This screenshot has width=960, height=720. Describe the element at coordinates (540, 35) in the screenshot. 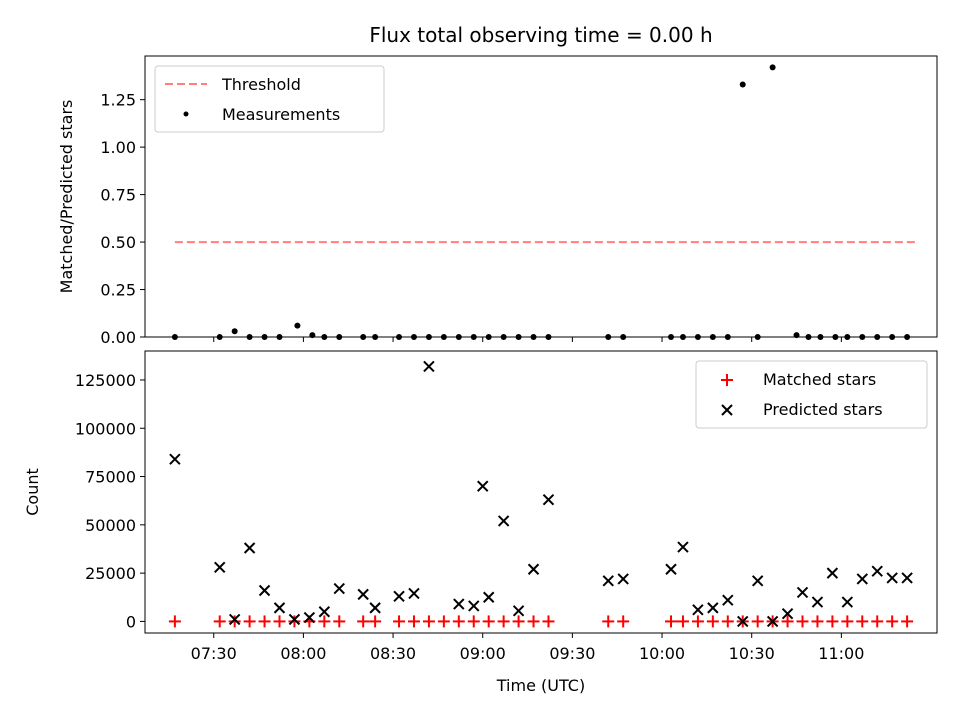

I see `chart-title: Flux total observing time = 0.00 h` at that location.